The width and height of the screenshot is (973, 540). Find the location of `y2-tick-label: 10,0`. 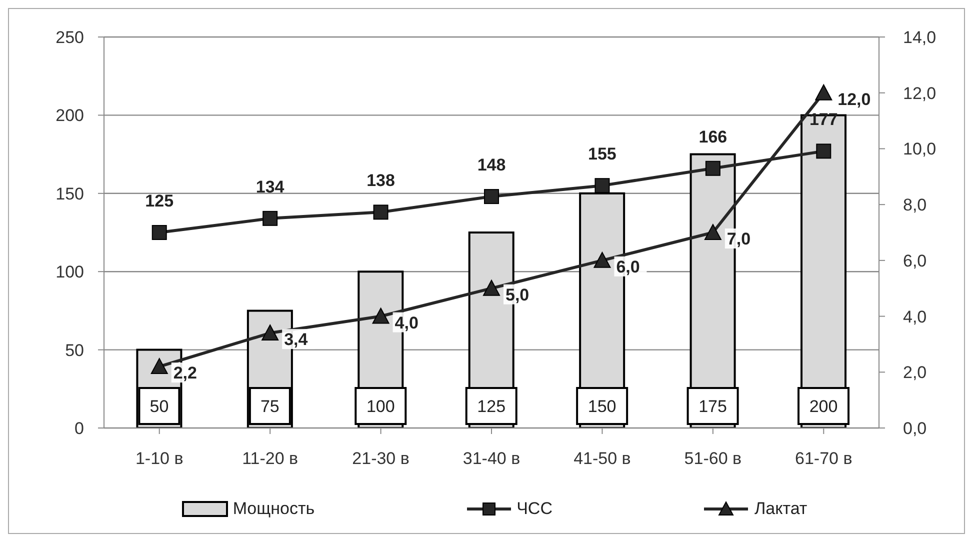

y2-tick-label: 10,0 is located at coordinates (919, 149).